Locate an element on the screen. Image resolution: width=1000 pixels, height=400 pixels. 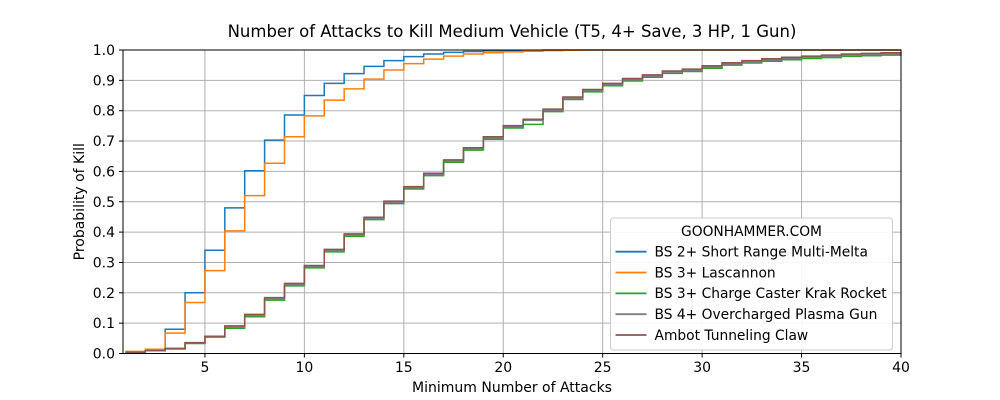
x-tick-label: 30 is located at coordinates (702, 368).